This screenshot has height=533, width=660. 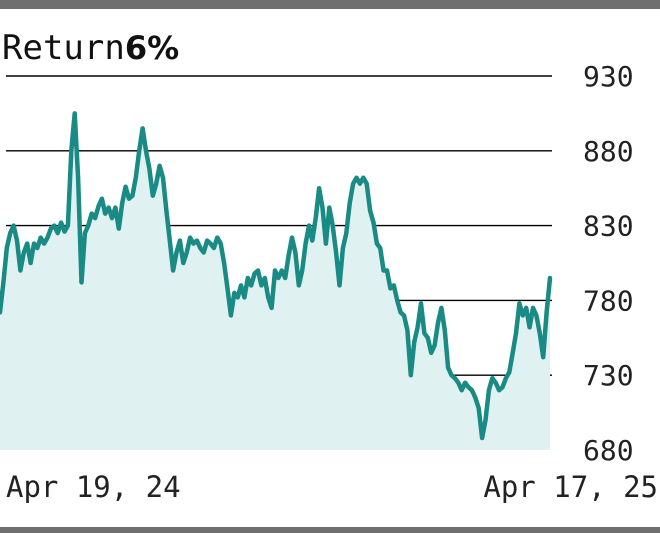 I want to click on y-tick-label: 830, so click(x=608, y=226).